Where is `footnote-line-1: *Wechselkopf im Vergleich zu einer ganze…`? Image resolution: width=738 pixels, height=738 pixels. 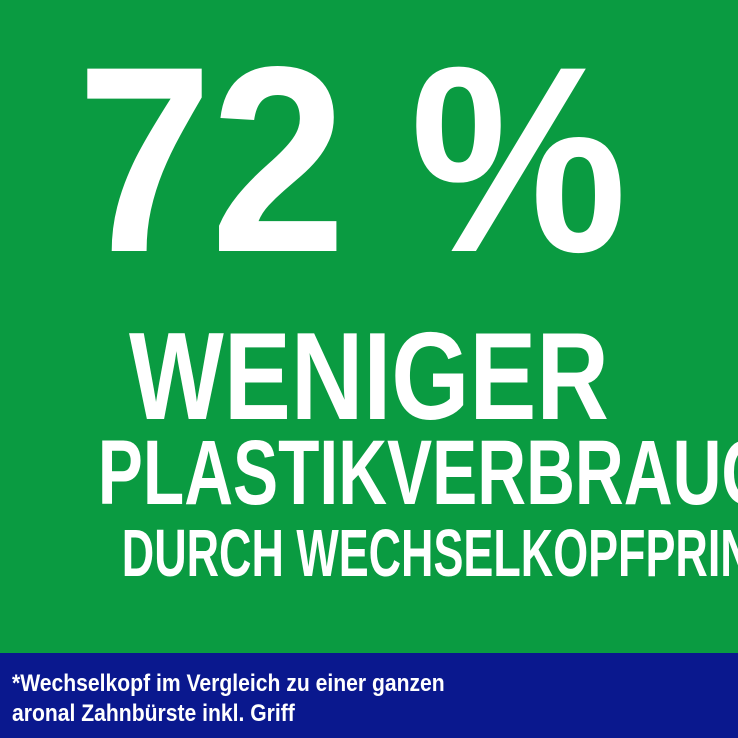
footnote-line-1: *Wechselkopf im Vergleich zu einer ganze… is located at coordinates (228, 683).